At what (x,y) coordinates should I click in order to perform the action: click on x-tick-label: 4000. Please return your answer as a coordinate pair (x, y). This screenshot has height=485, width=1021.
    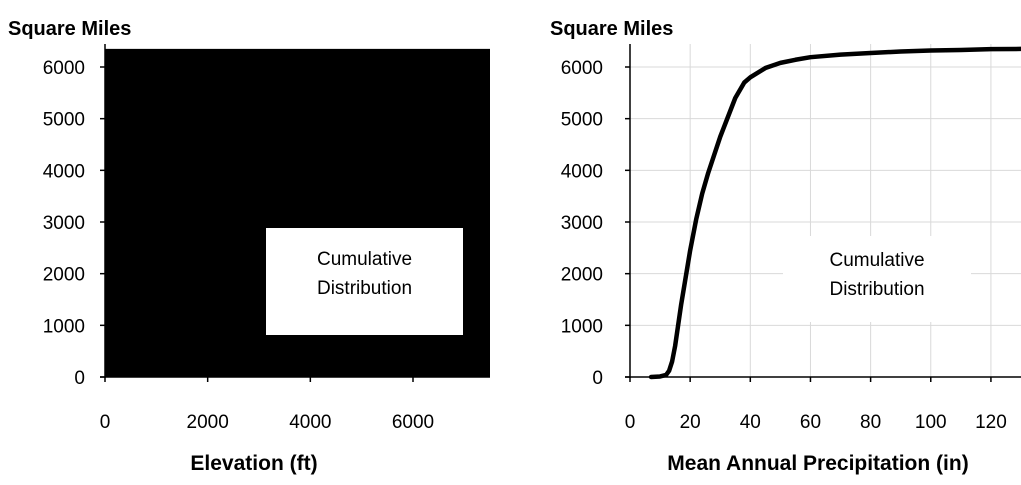
    Looking at the image, I should click on (310, 422).